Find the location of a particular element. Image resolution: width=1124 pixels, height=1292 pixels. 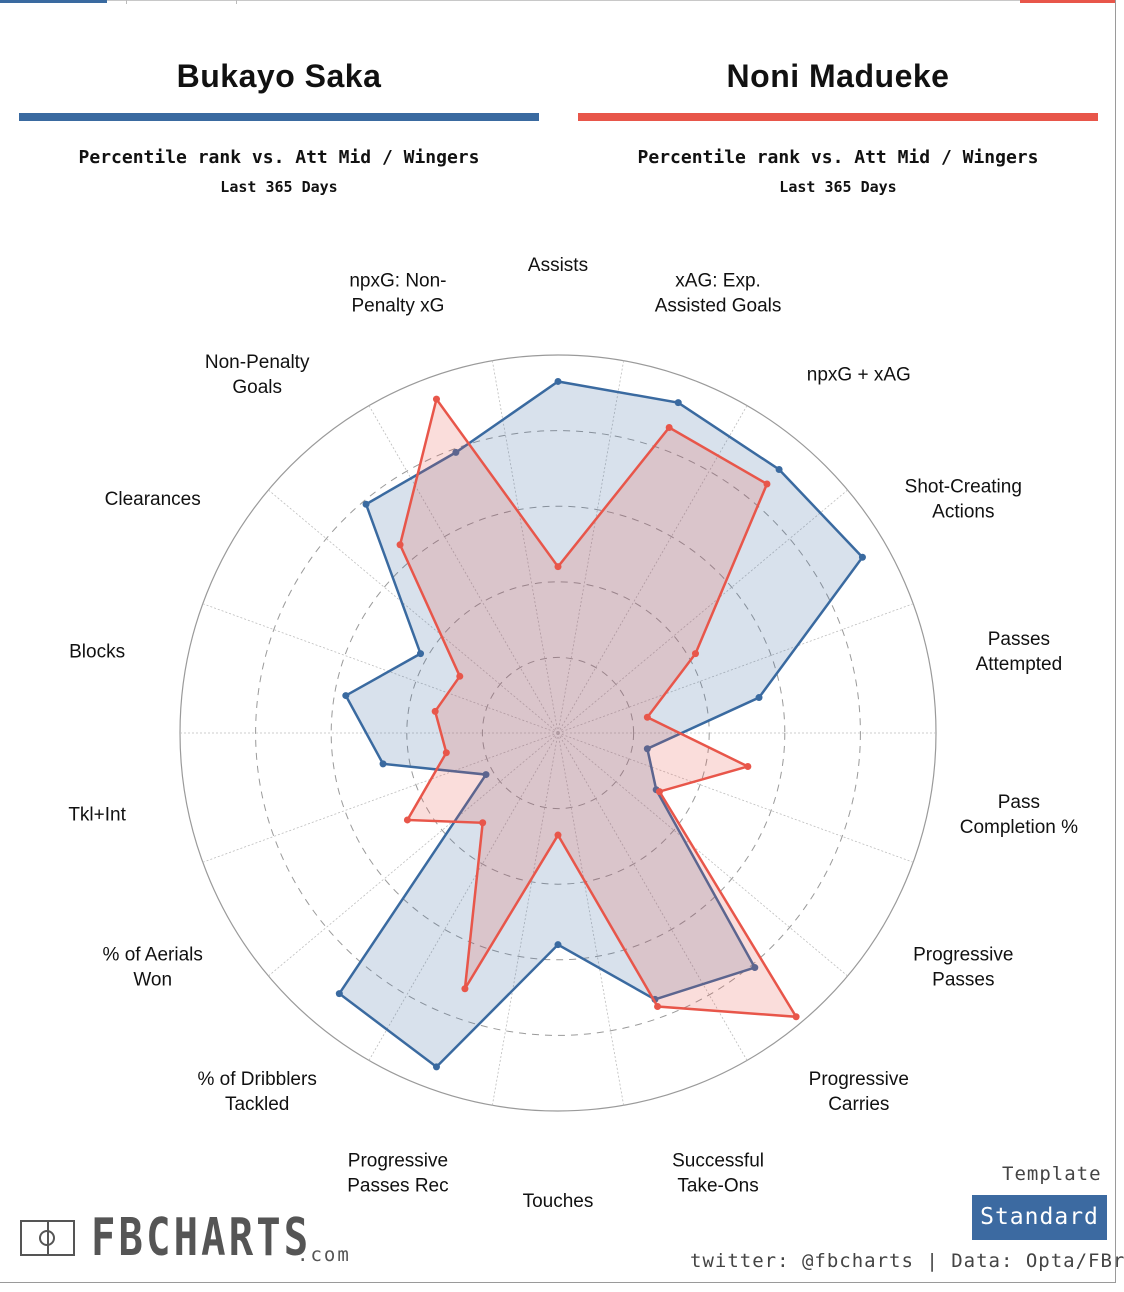

logo-wordmark: FBCHARTS is located at coordinates (201, 1238).